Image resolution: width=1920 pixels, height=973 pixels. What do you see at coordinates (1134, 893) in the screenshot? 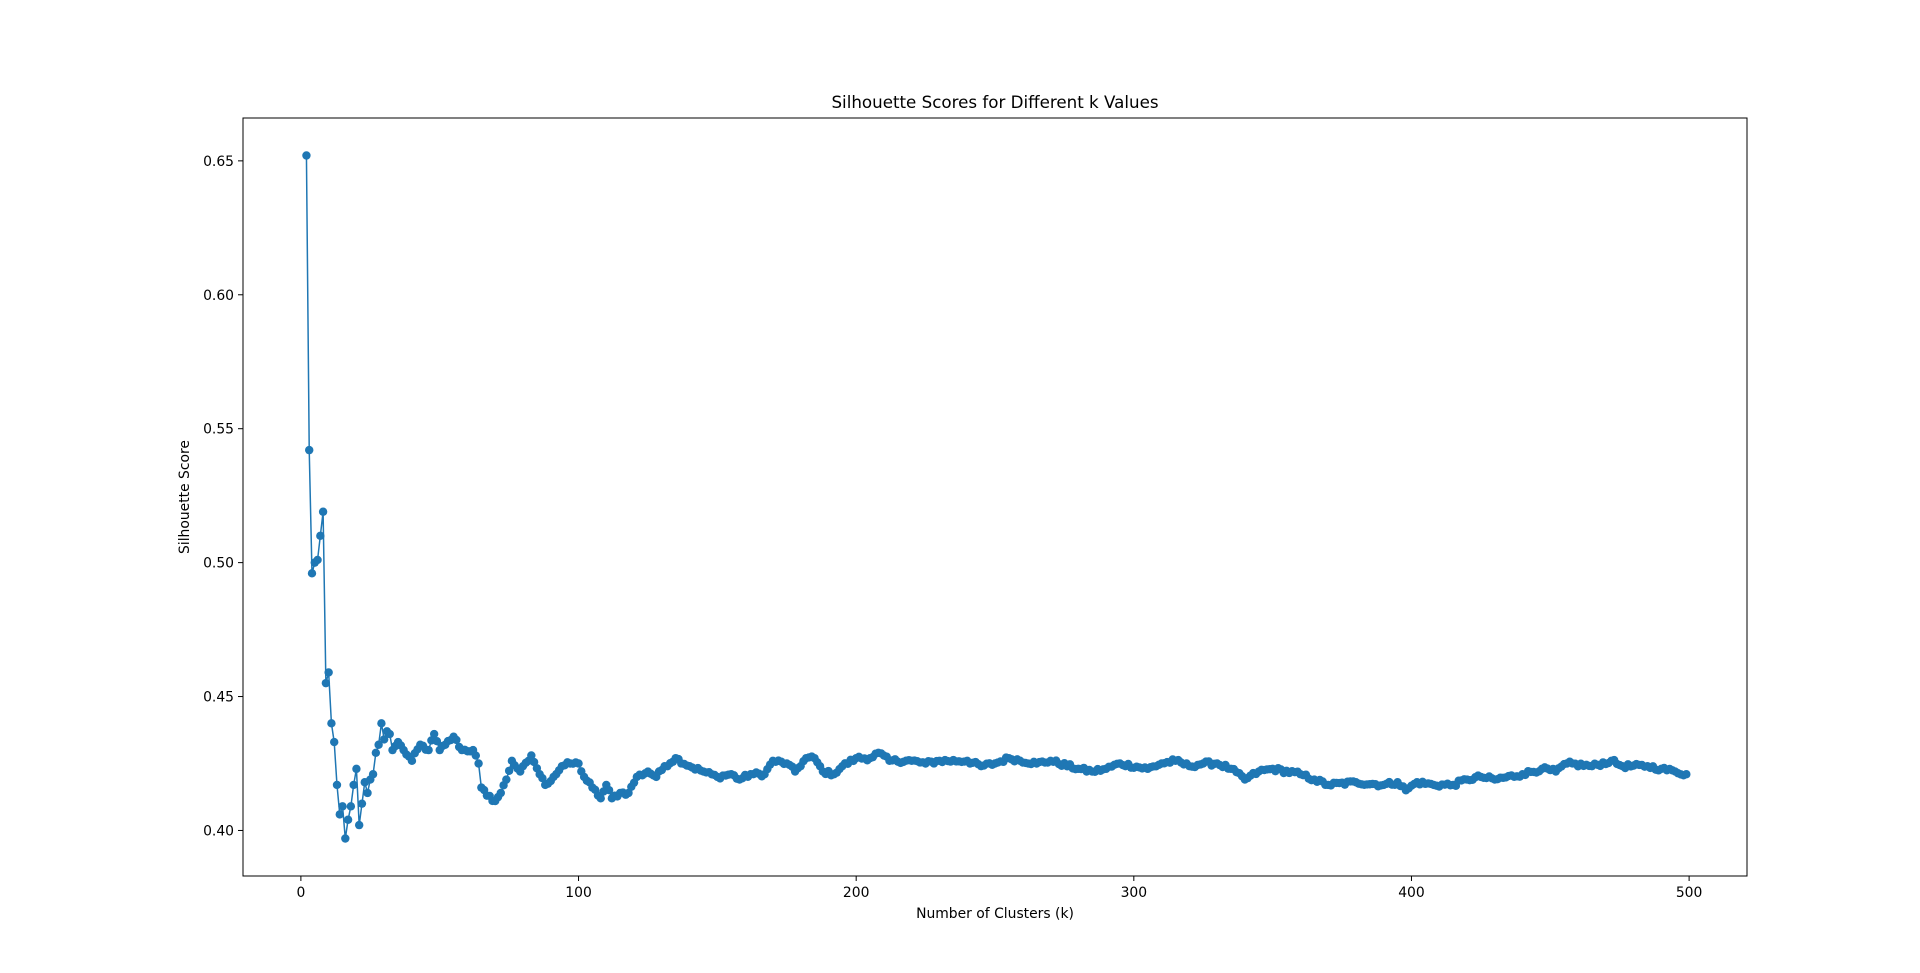
I see `x-tick-label: 300` at bounding box center [1134, 893].